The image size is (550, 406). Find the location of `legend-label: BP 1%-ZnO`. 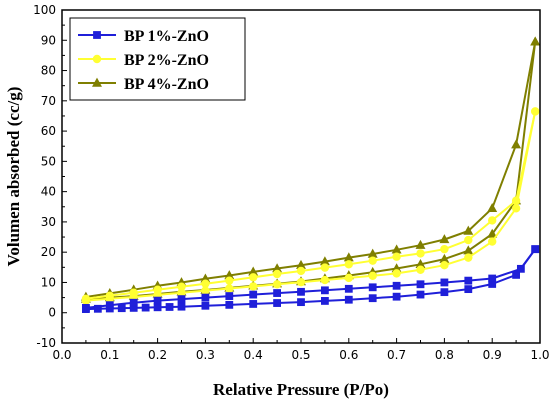

legend-label: BP 1%-ZnO is located at coordinates (166, 36).